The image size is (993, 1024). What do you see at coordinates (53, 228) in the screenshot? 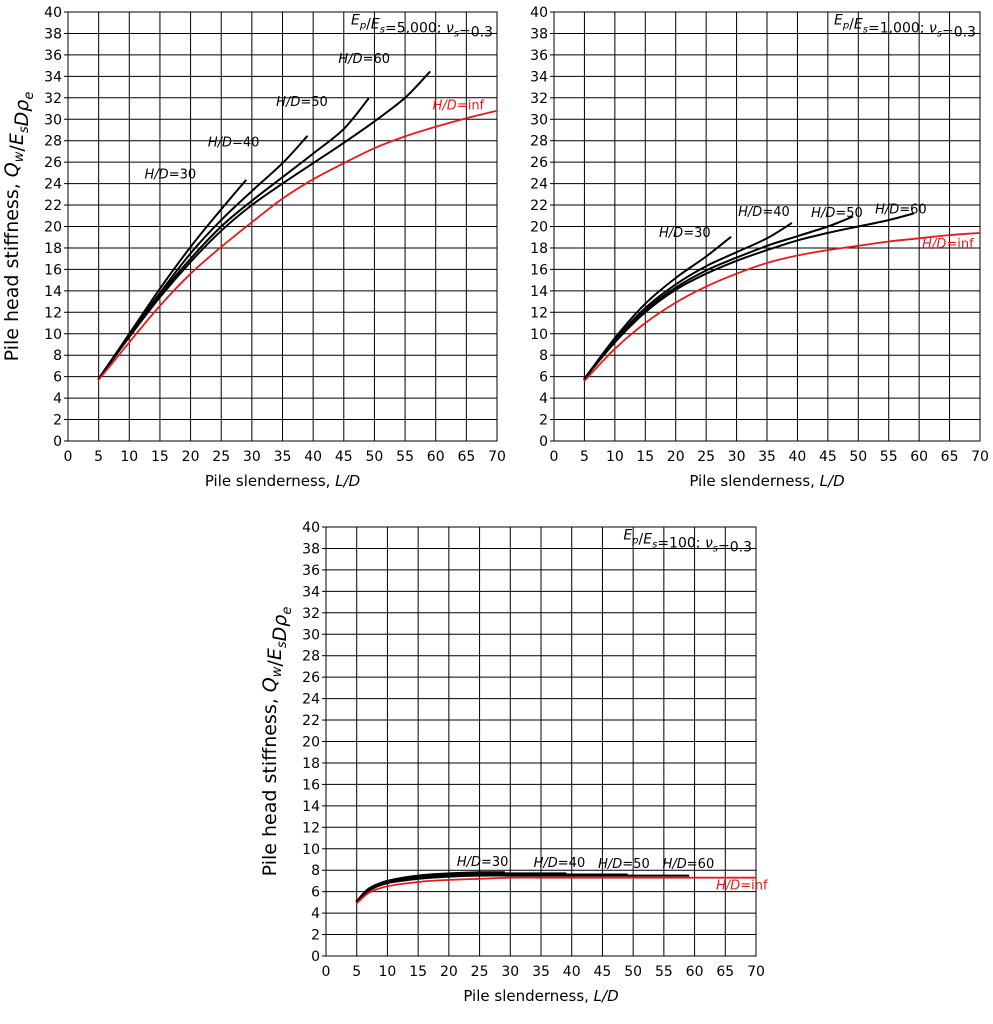
I see `y-tick-label: 20` at bounding box center [53, 228].